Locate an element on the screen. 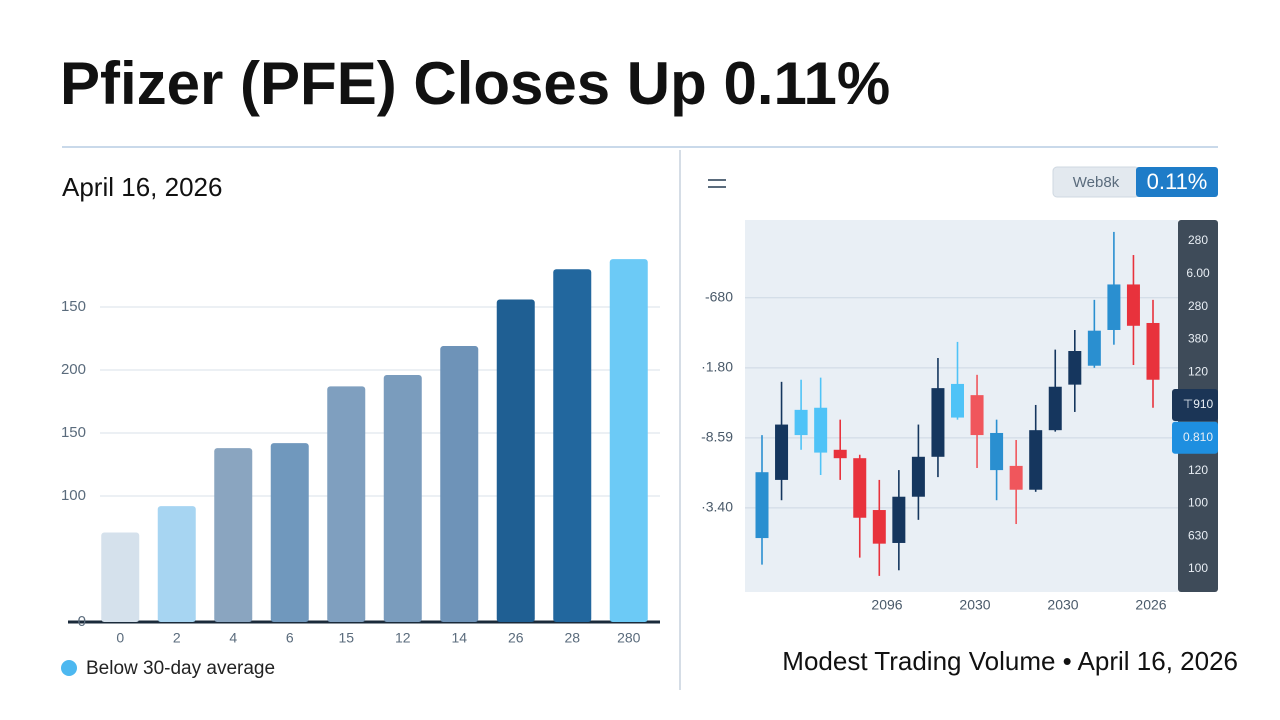  y-tick-label: 0 is located at coordinates (82, 621).